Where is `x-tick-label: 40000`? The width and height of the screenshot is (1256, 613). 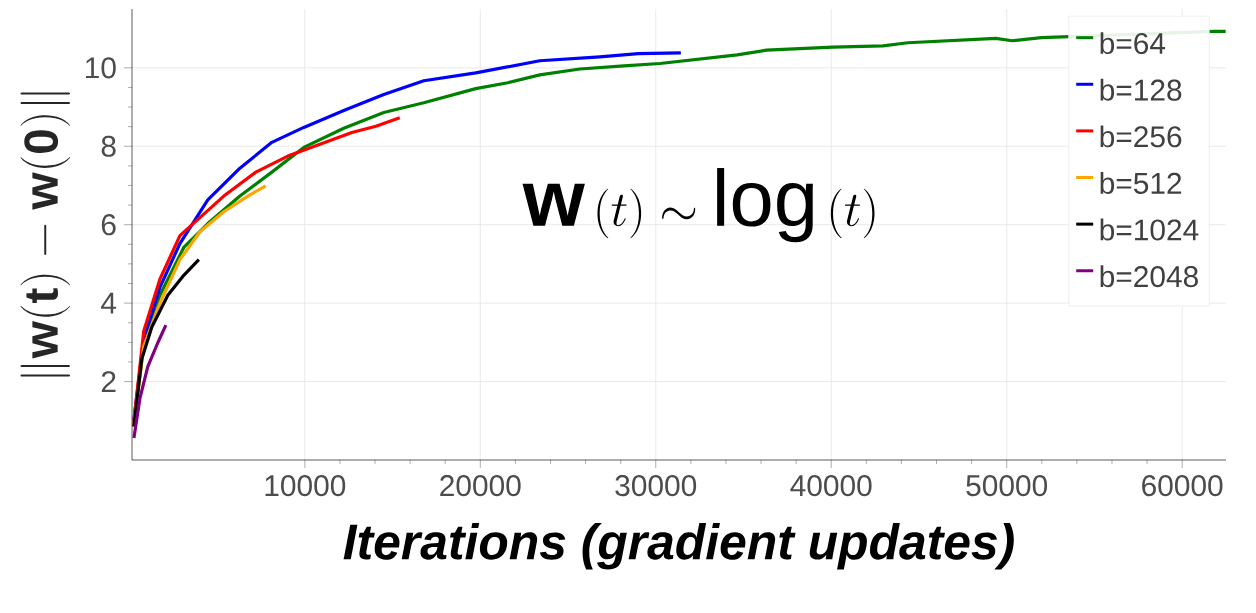
x-tick-label: 40000 is located at coordinates (831, 486).